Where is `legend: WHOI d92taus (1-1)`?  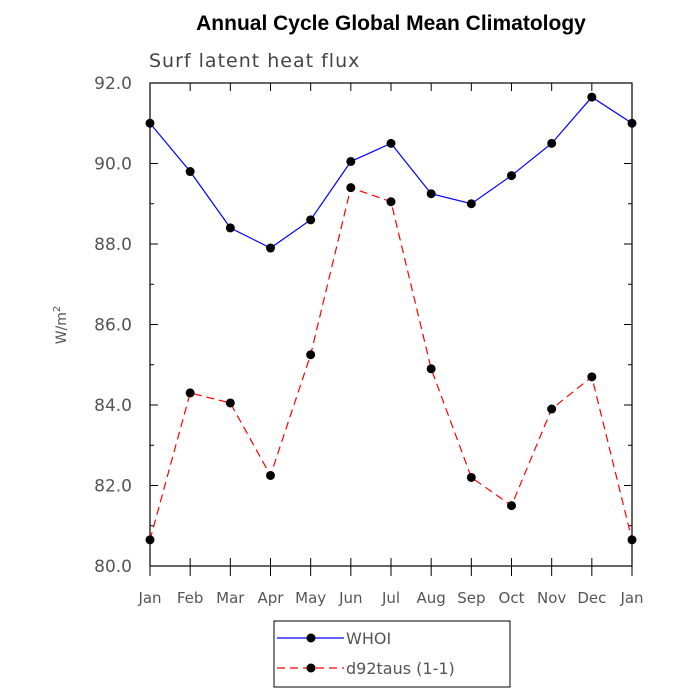
legend: WHOI d92taus (1-1) is located at coordinates (392, 654).